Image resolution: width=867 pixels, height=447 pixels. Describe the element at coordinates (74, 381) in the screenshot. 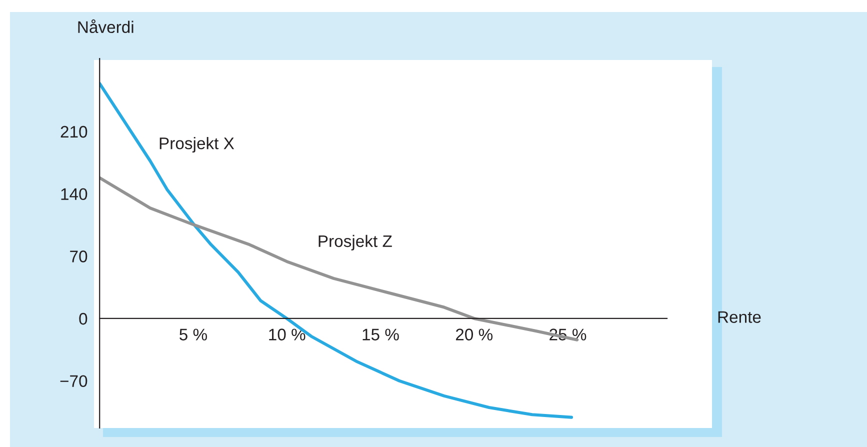

I see `y-tick-label: −70` at that location.